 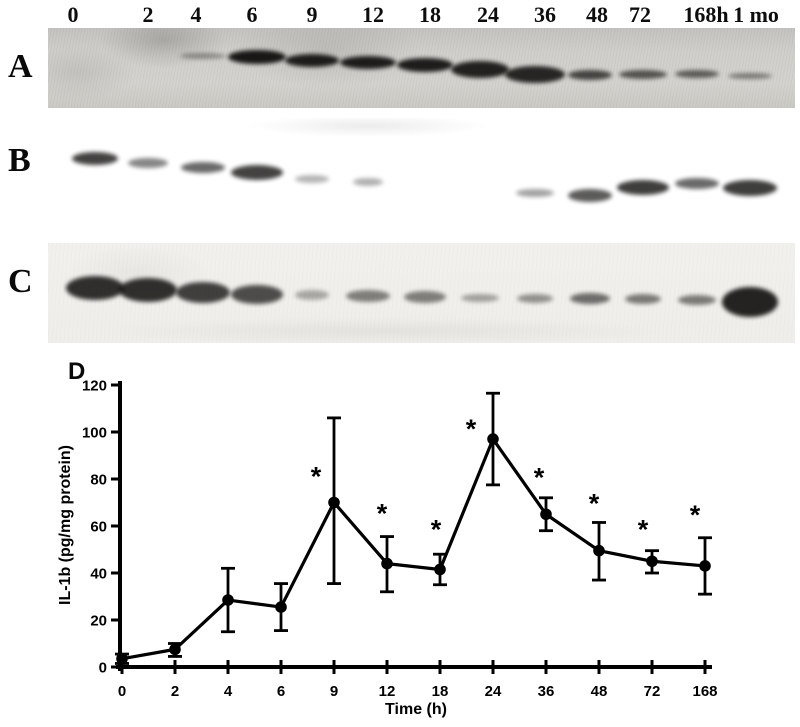 I want to click on data-point-18h, so click(x=440, y=569).